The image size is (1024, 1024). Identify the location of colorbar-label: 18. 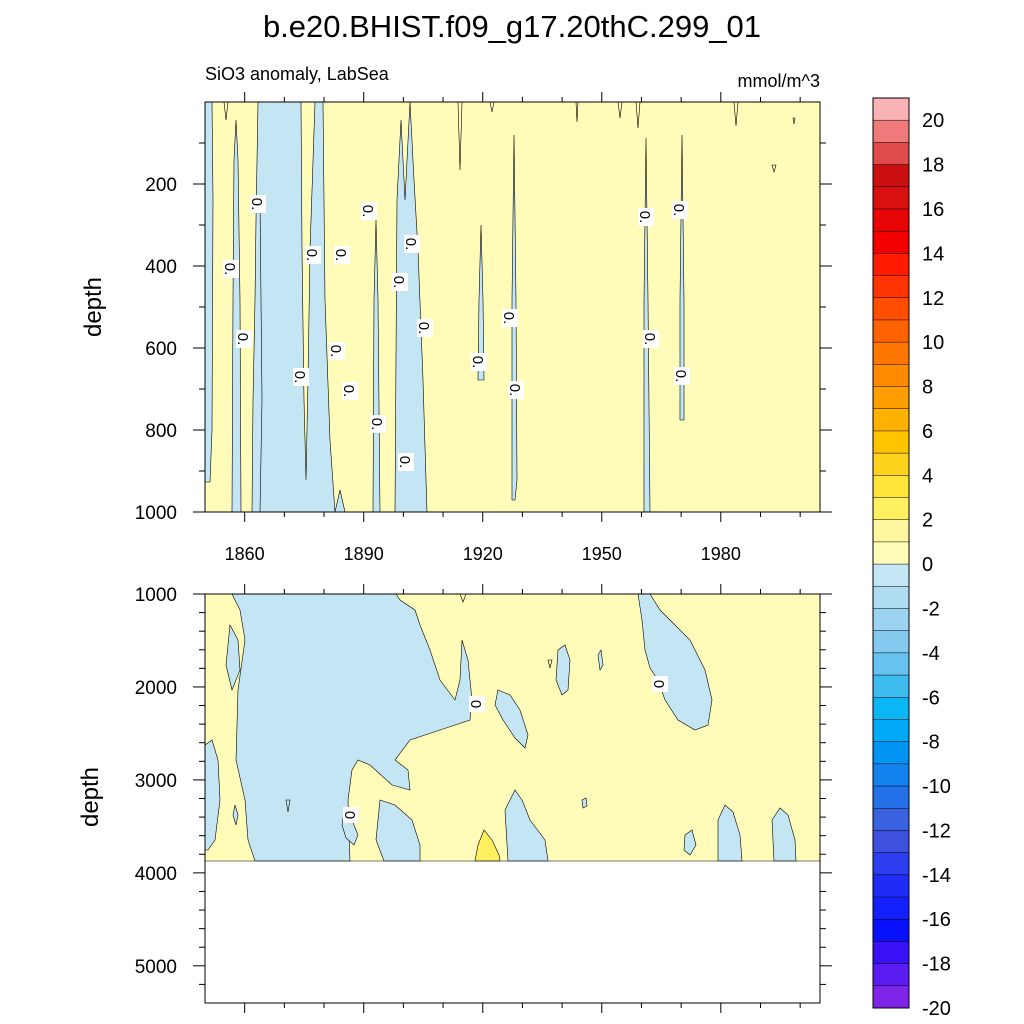
(933, 166).